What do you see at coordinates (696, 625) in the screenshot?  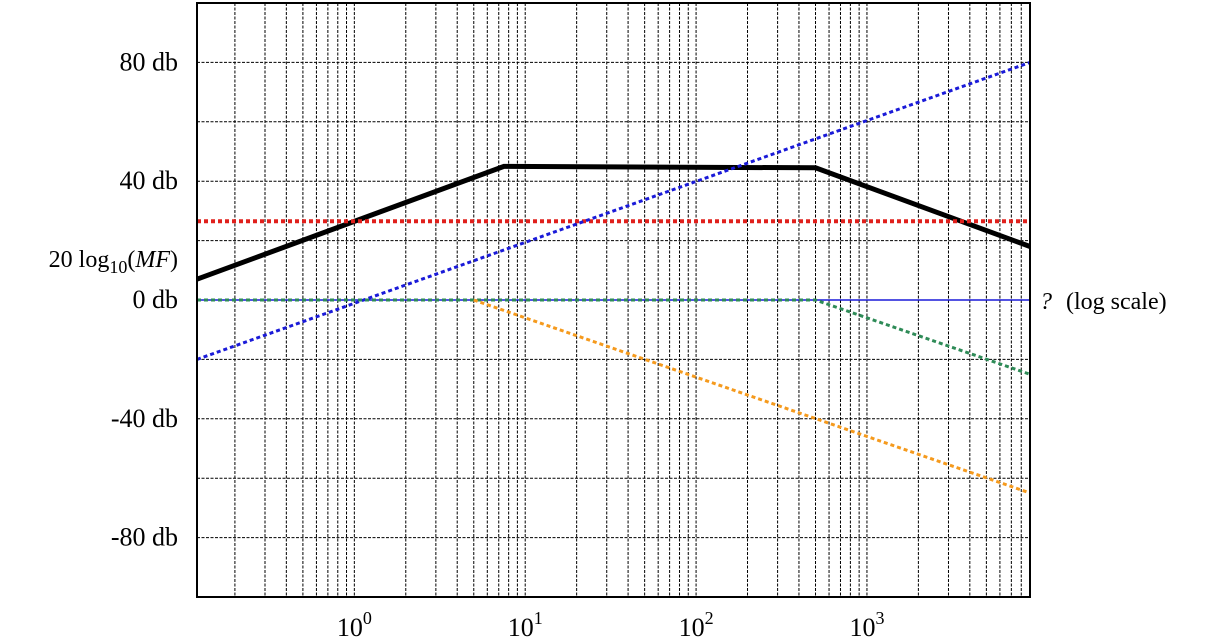 I see `x-tick-label: 10²` at bounding box center [696, 625].